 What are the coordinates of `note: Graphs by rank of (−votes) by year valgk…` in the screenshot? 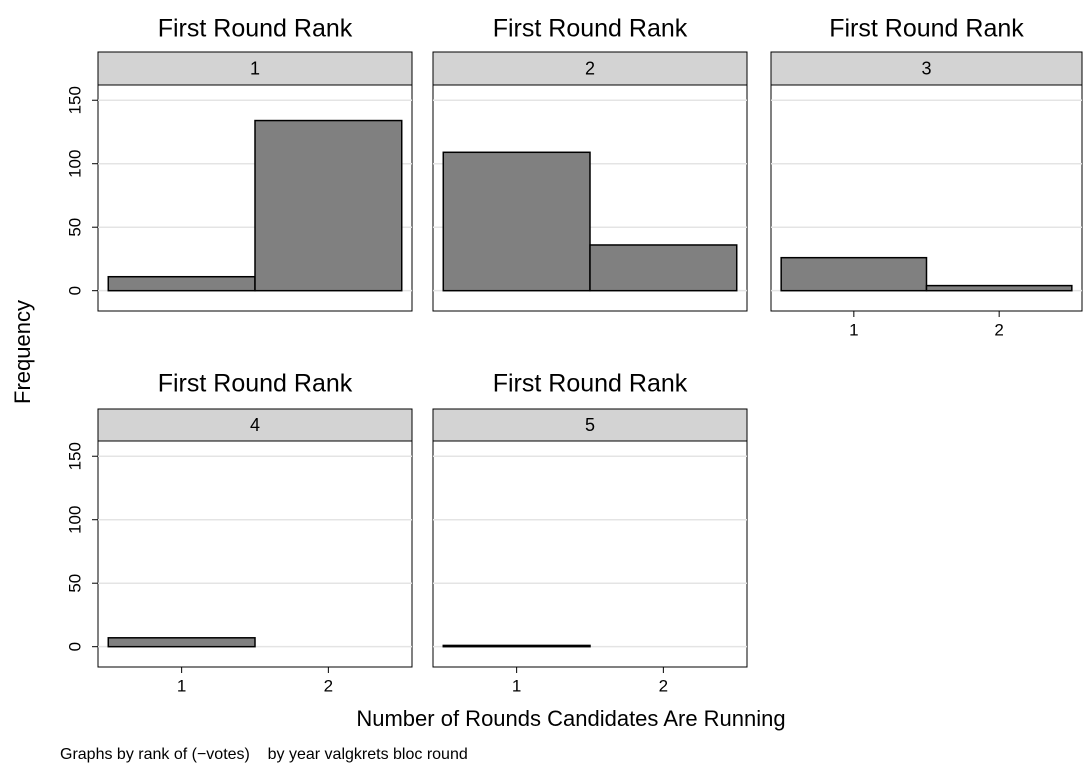 It's located at (264, 754).